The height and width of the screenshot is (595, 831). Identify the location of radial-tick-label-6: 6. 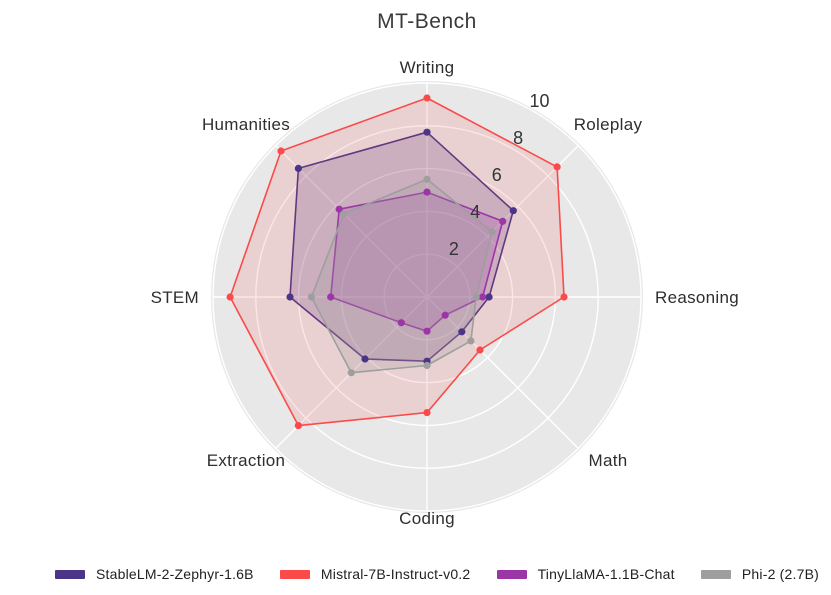
(497, 175).